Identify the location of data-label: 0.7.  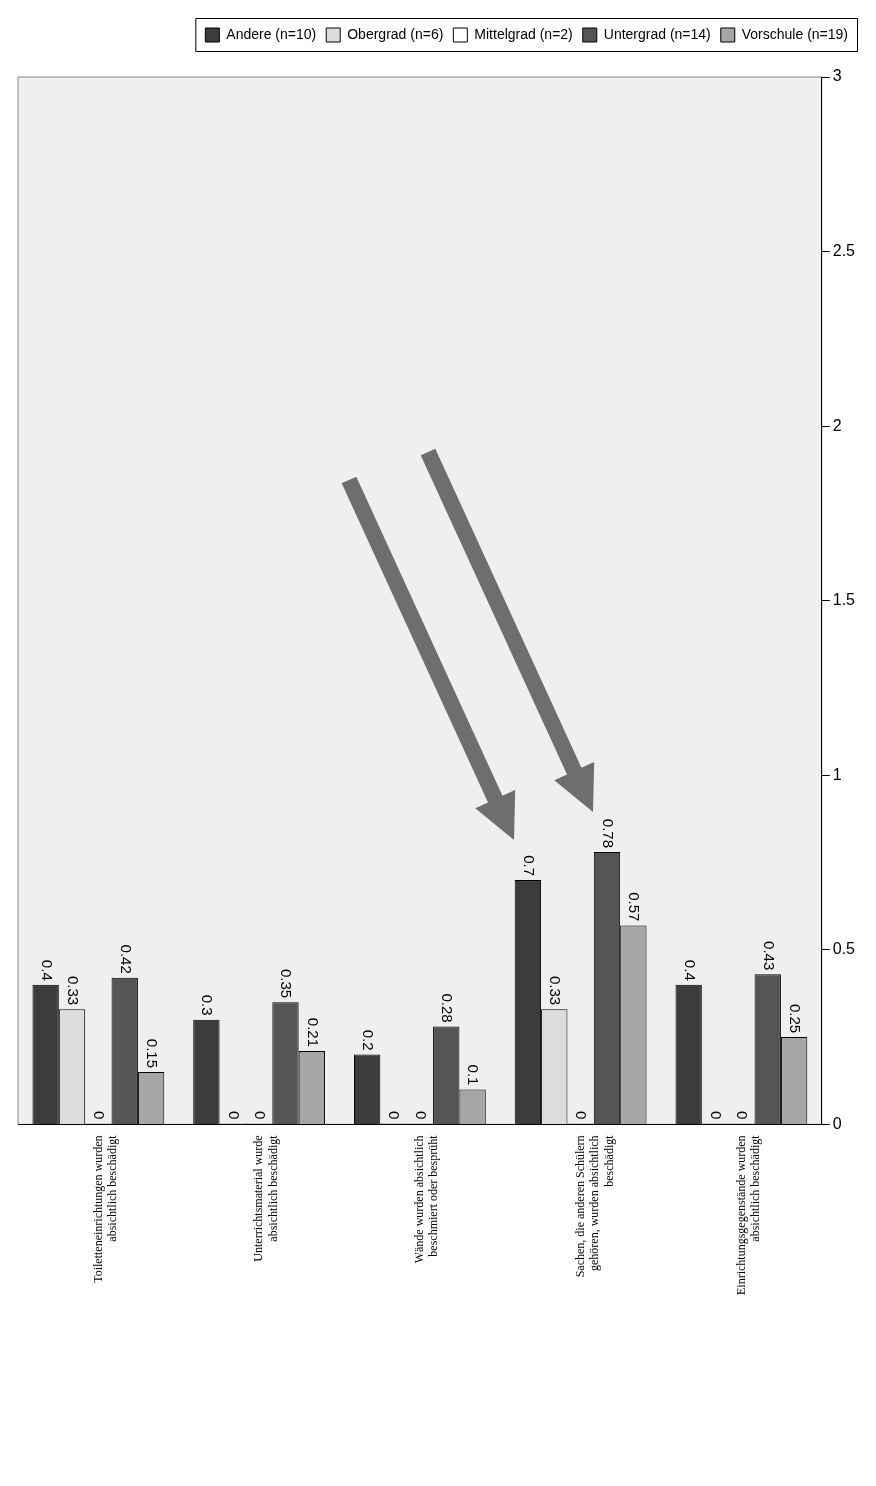
(529, 865).